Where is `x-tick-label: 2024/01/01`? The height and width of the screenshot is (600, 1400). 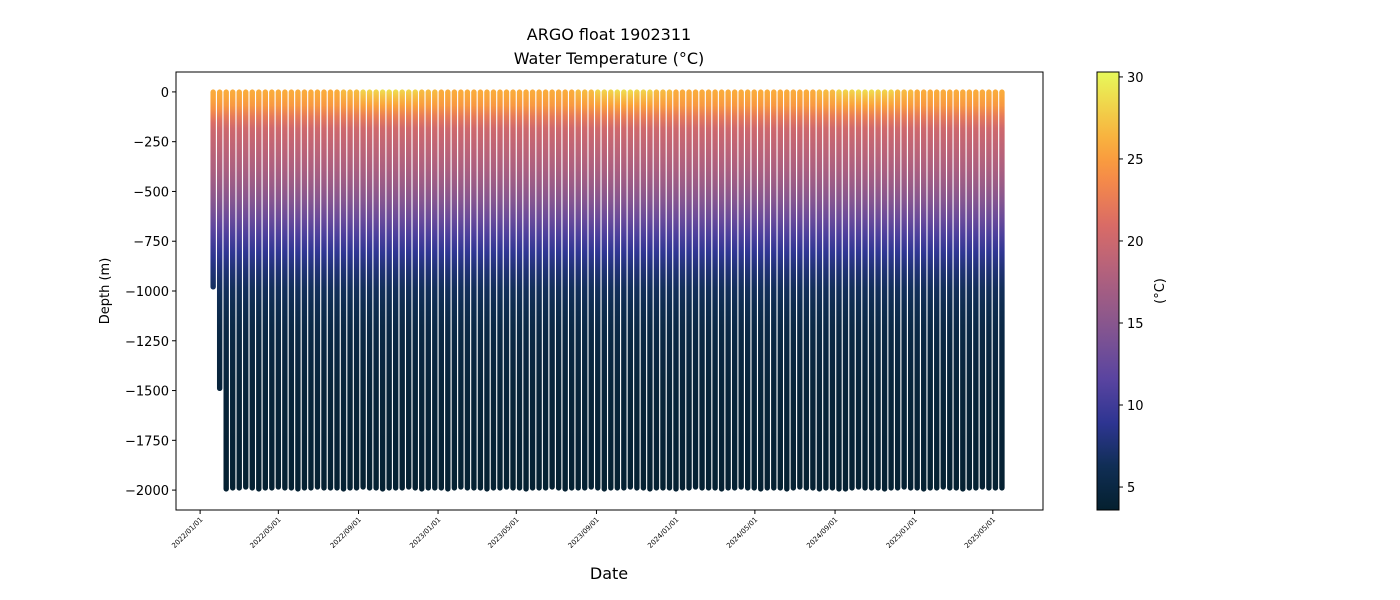 x-tick-label: 2024/01/01 is located at coordinates (663, 533).